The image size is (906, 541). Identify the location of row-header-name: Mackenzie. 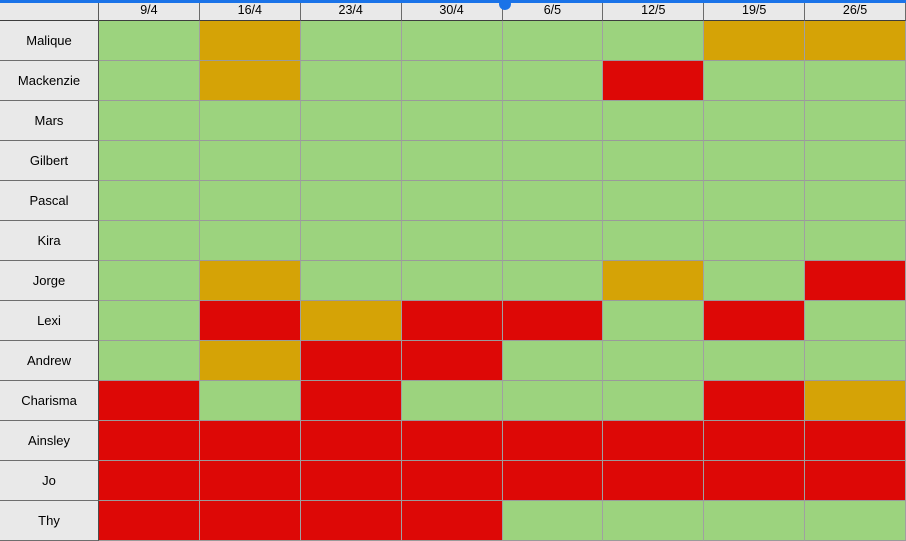
(49, 81).